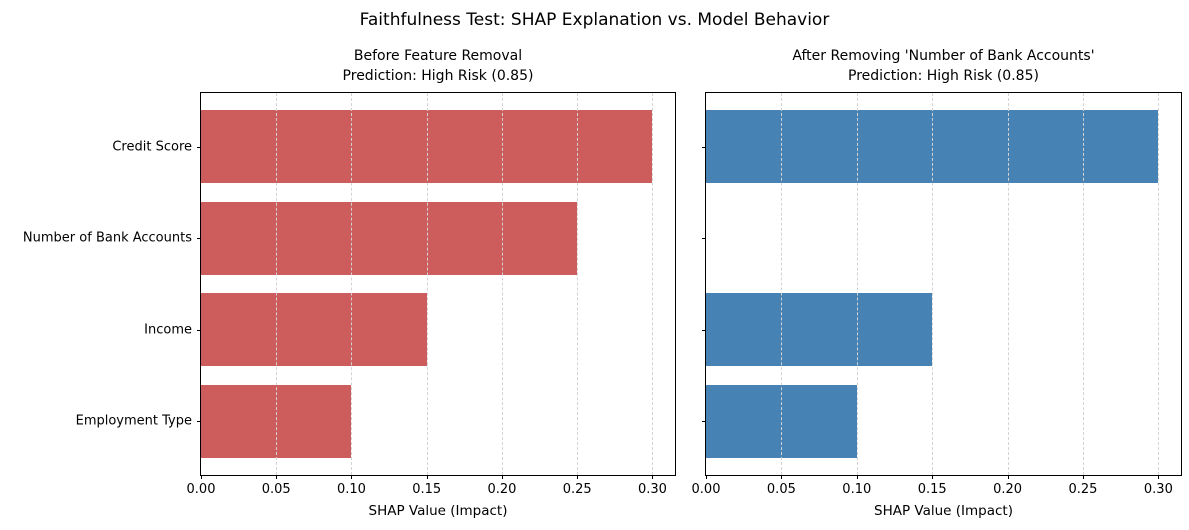  What do you see at coordinates (107, 238) in the screenshot?
I see `y-tick-label: Number of Bank Accounts` at bounding box center [107, 238].